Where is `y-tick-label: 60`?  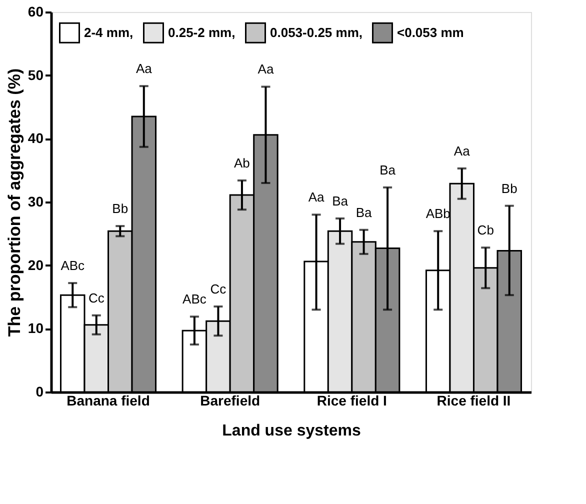
y-tick-label: 60 is located at coordinates (36, 12).